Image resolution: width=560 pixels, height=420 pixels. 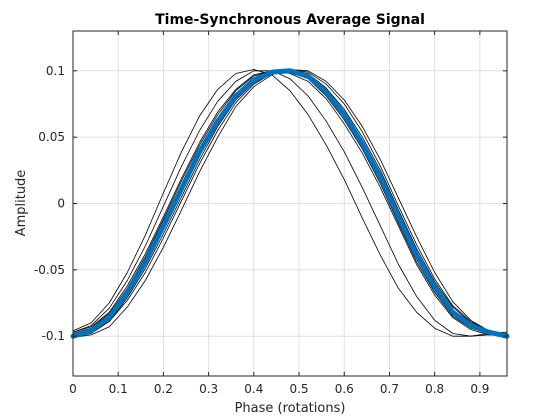 What do you see at coordinates (344, 389) in the screenshot?
I see `x-tick-label: 0.6` at bounding box center [344, 389].